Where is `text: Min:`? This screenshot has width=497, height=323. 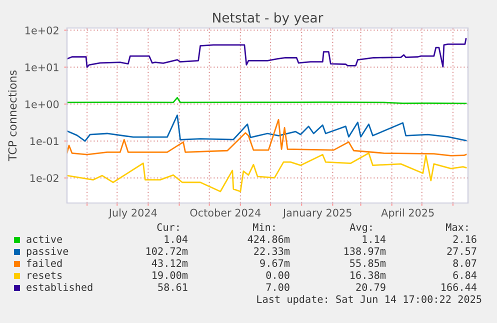 text: Min: is located at coordinates (264, 227).